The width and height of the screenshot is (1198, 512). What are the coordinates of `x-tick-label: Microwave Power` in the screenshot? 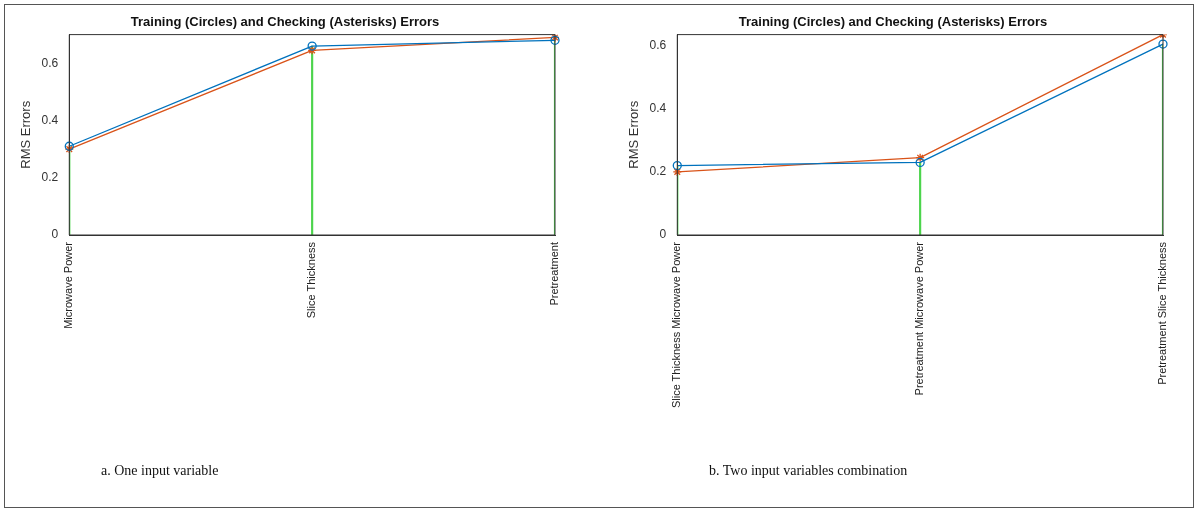 It's located at (68, 285).